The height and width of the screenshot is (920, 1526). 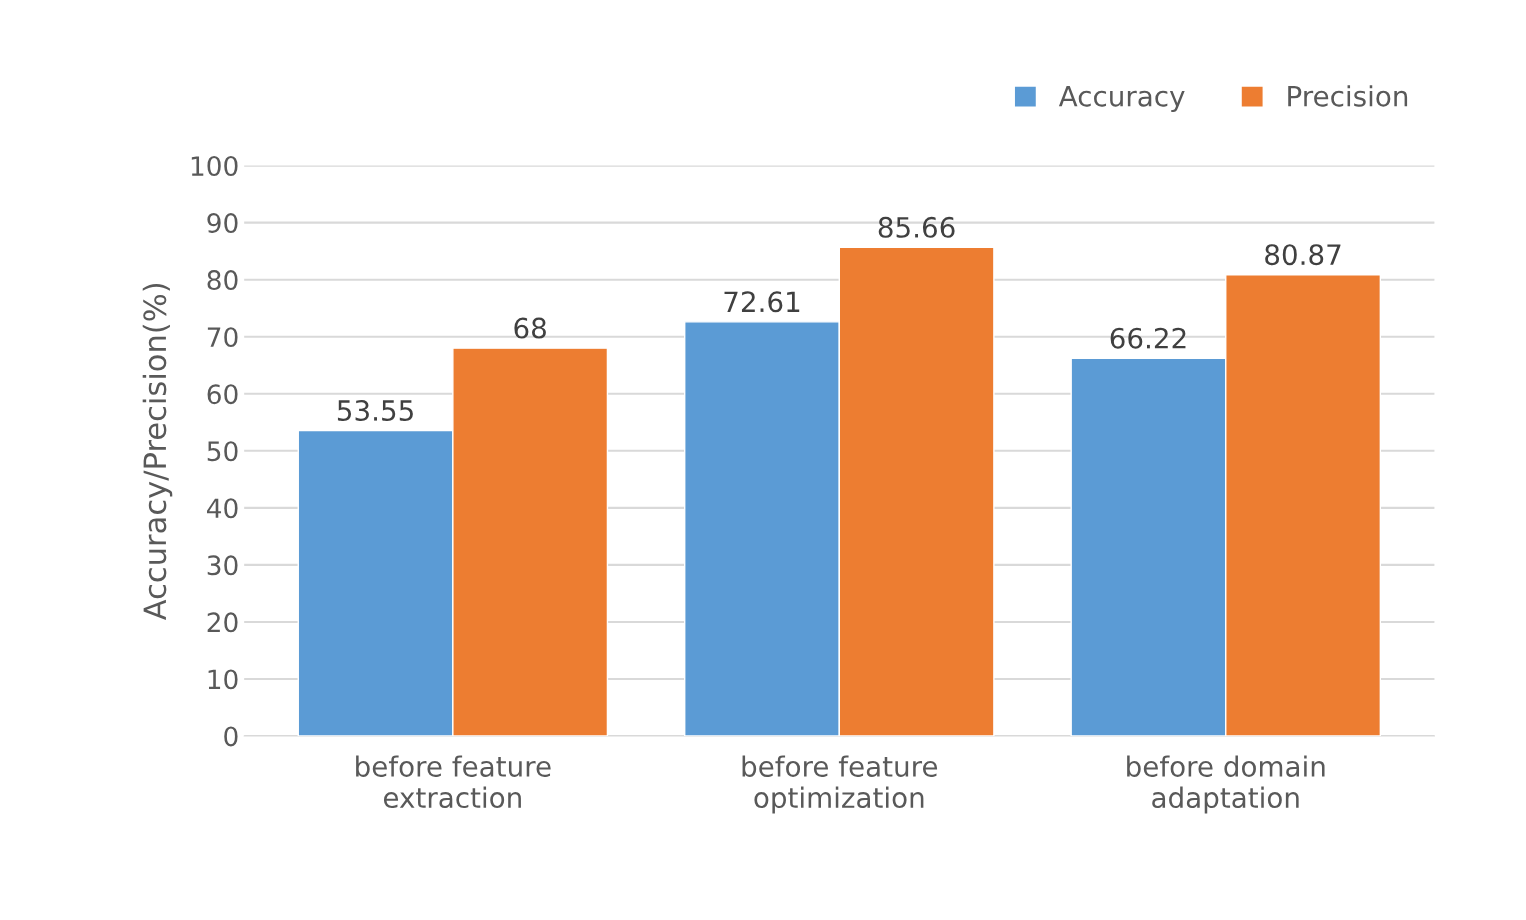 What do you see at coordinates (222, 223) in the screenshot?
I see `y-tick-label: 90` at bounding box center [222, 223].